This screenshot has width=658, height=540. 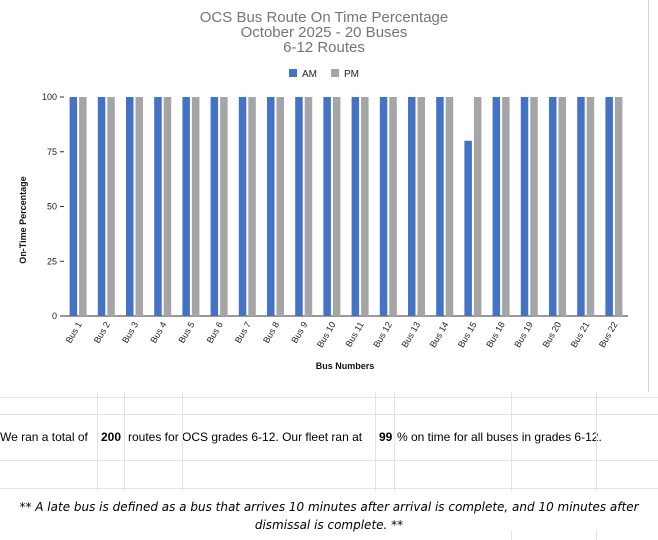 What do you see at coordinates (44, 437) in the screenshot?
I see `summary-prefix: We ran a total of` at bounding box center [44, 437].